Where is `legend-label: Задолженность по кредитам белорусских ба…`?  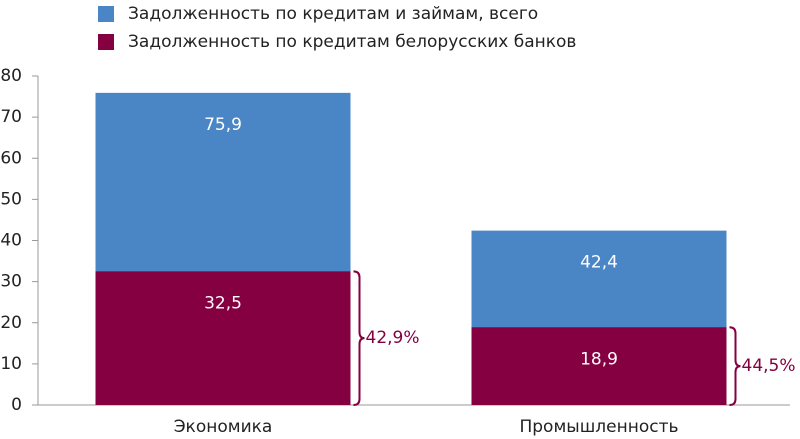 legend-label: Задолженность по кредитам белорусских ба… is located at coordinates (352, 42).